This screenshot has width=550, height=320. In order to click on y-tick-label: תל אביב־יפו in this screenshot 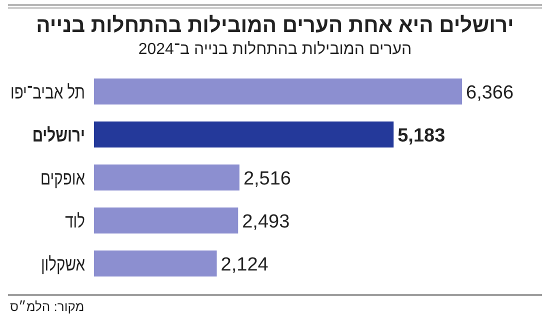, I will do `click(47, 92)`.